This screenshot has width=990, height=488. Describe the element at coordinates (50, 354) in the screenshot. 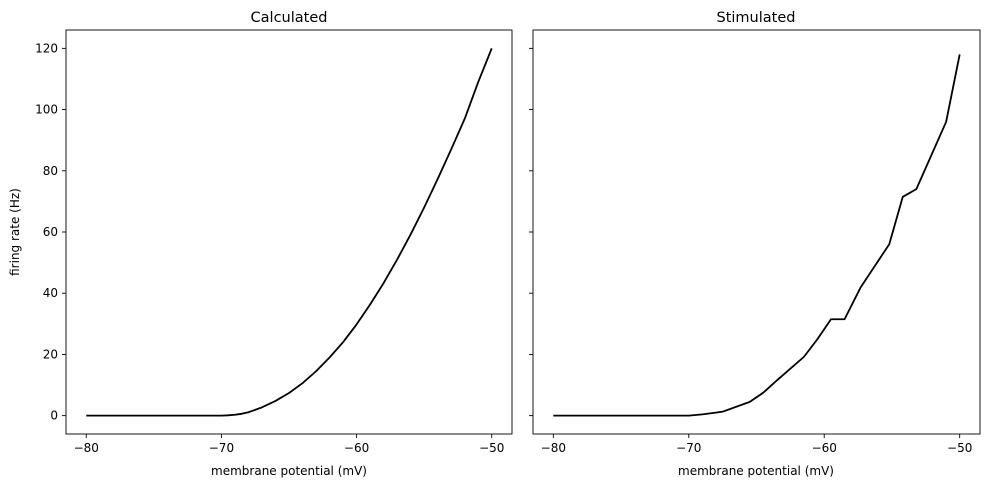

I see `y-tick-label: 20` at that location.